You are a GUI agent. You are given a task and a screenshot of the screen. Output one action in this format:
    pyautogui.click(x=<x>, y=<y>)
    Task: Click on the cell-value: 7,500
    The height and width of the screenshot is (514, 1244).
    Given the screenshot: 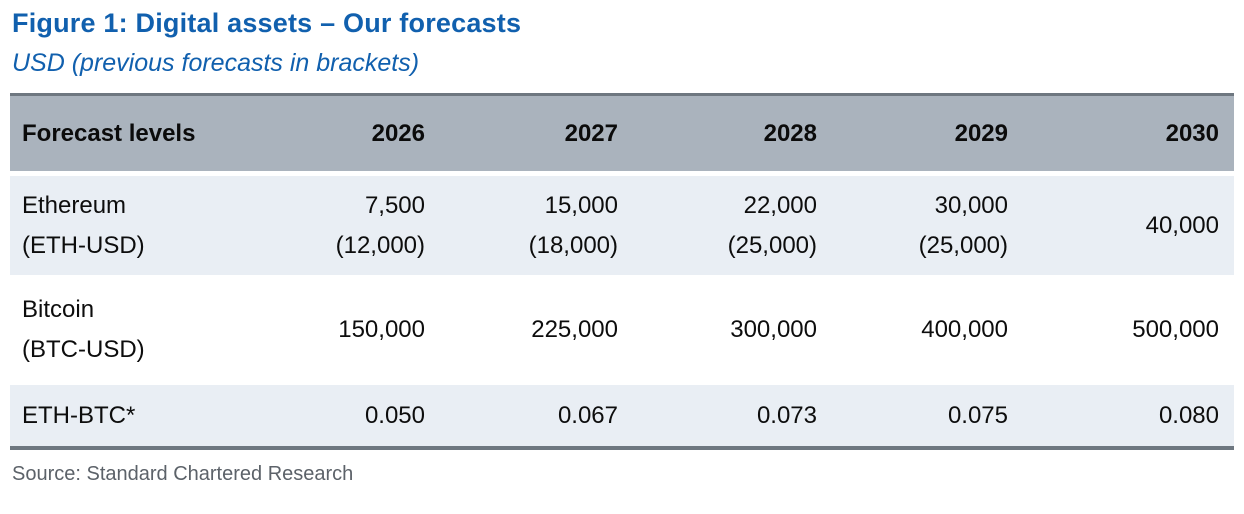 What is the action you would take?
    pyautogui.click(x=394, y=205)
    